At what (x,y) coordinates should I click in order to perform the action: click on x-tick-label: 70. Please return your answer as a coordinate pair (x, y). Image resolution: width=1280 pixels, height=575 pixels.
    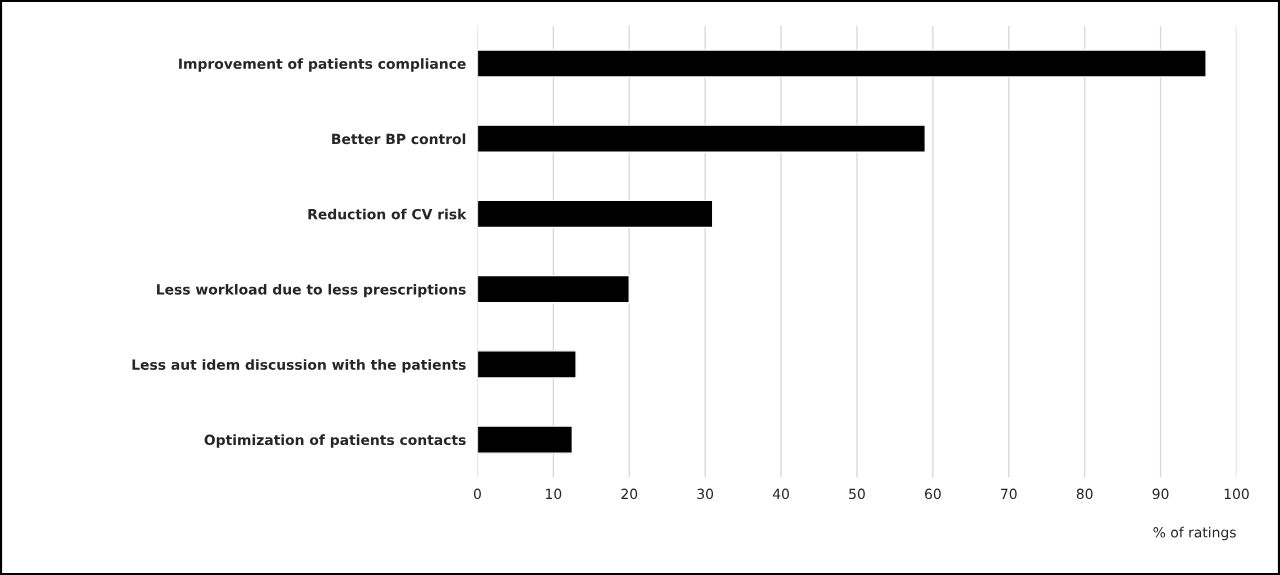
    Looking at the image, I should click on (1009, 494).